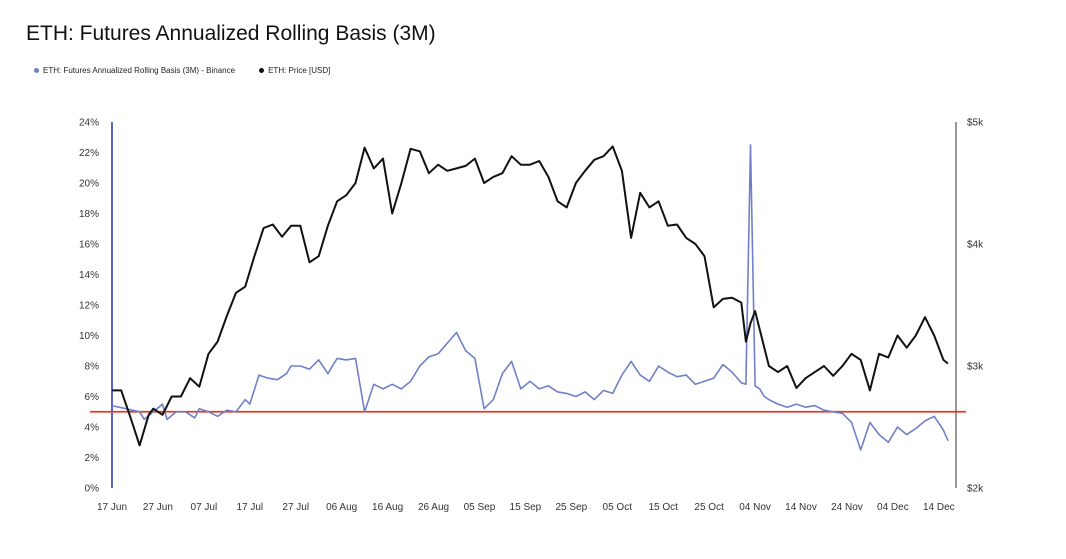 The width and height of the screenshot is (1066, 559). I want to click on x-tick-label: 15 Oct, so click(663, 507).